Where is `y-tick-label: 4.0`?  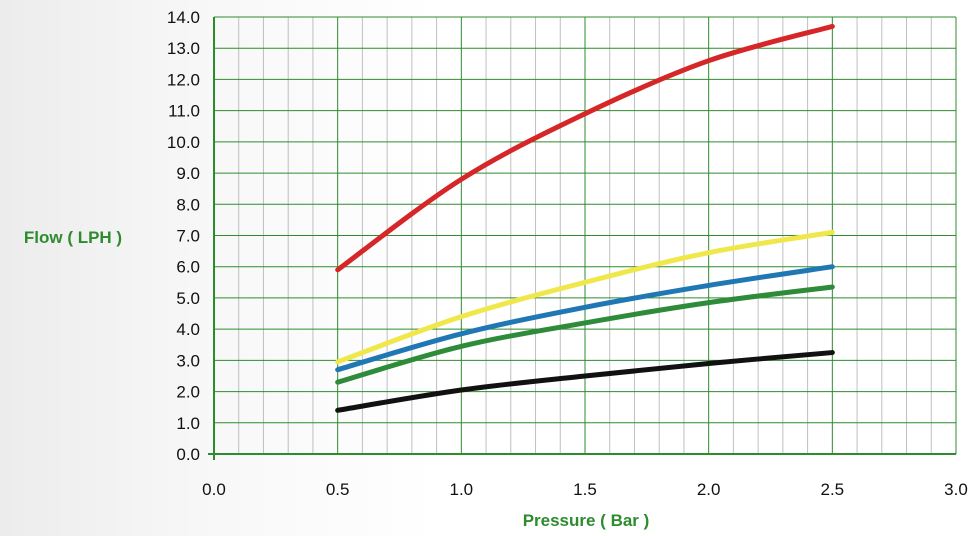 y-tick-label: 4.0 is located at coordinates (188, 329).